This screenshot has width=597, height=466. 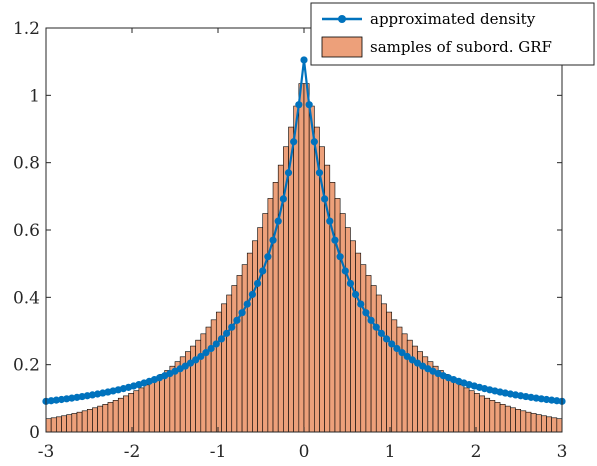 What do you see at coordinates (26, 298) in the screenshot?
I see `y-tick-label: 0.4` at bounding box center [26, 298].